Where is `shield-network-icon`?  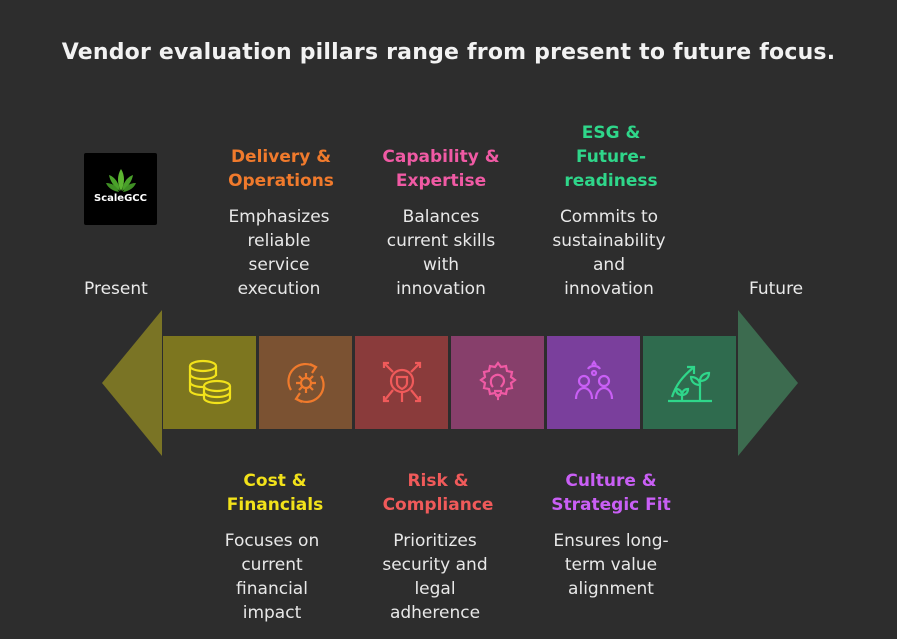
shield-network-icon is located at coordinates (401, 381).